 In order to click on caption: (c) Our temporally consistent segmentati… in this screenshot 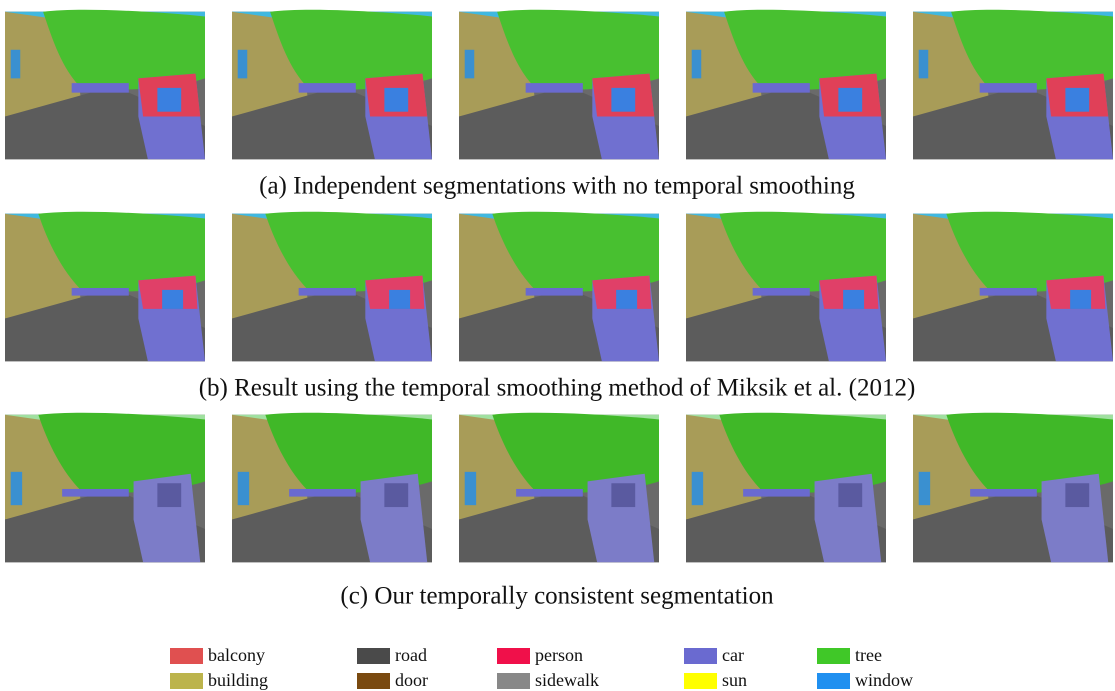, I will do `click(557, 596)`.